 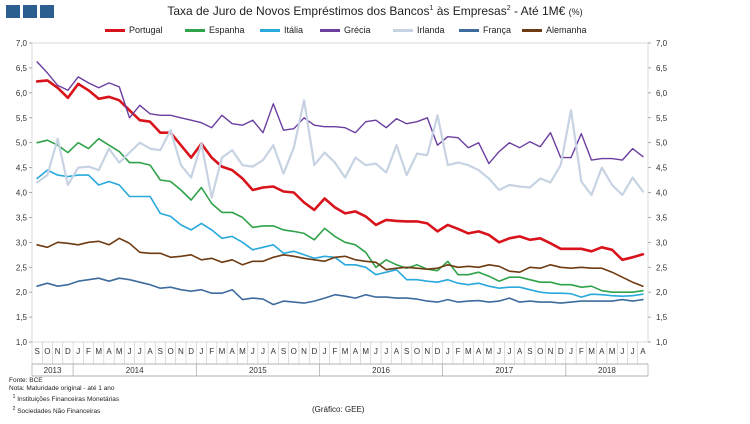 What do you see at coordinates (22, 193) in the screenshot?
I see `y-tick-label-left: 4,0` at bounding box center [22, 193].